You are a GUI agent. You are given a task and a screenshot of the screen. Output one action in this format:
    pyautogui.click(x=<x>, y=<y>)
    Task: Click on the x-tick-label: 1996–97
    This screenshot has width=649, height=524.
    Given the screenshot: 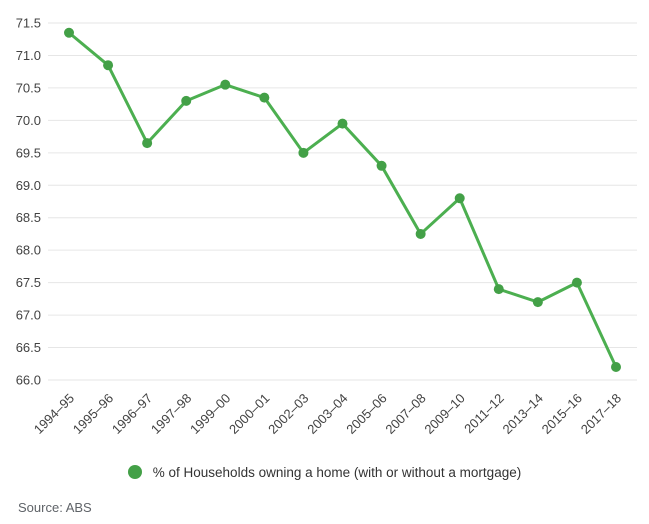 What is the action you would take?
    pyautogui.click(x=132, y=414)
    